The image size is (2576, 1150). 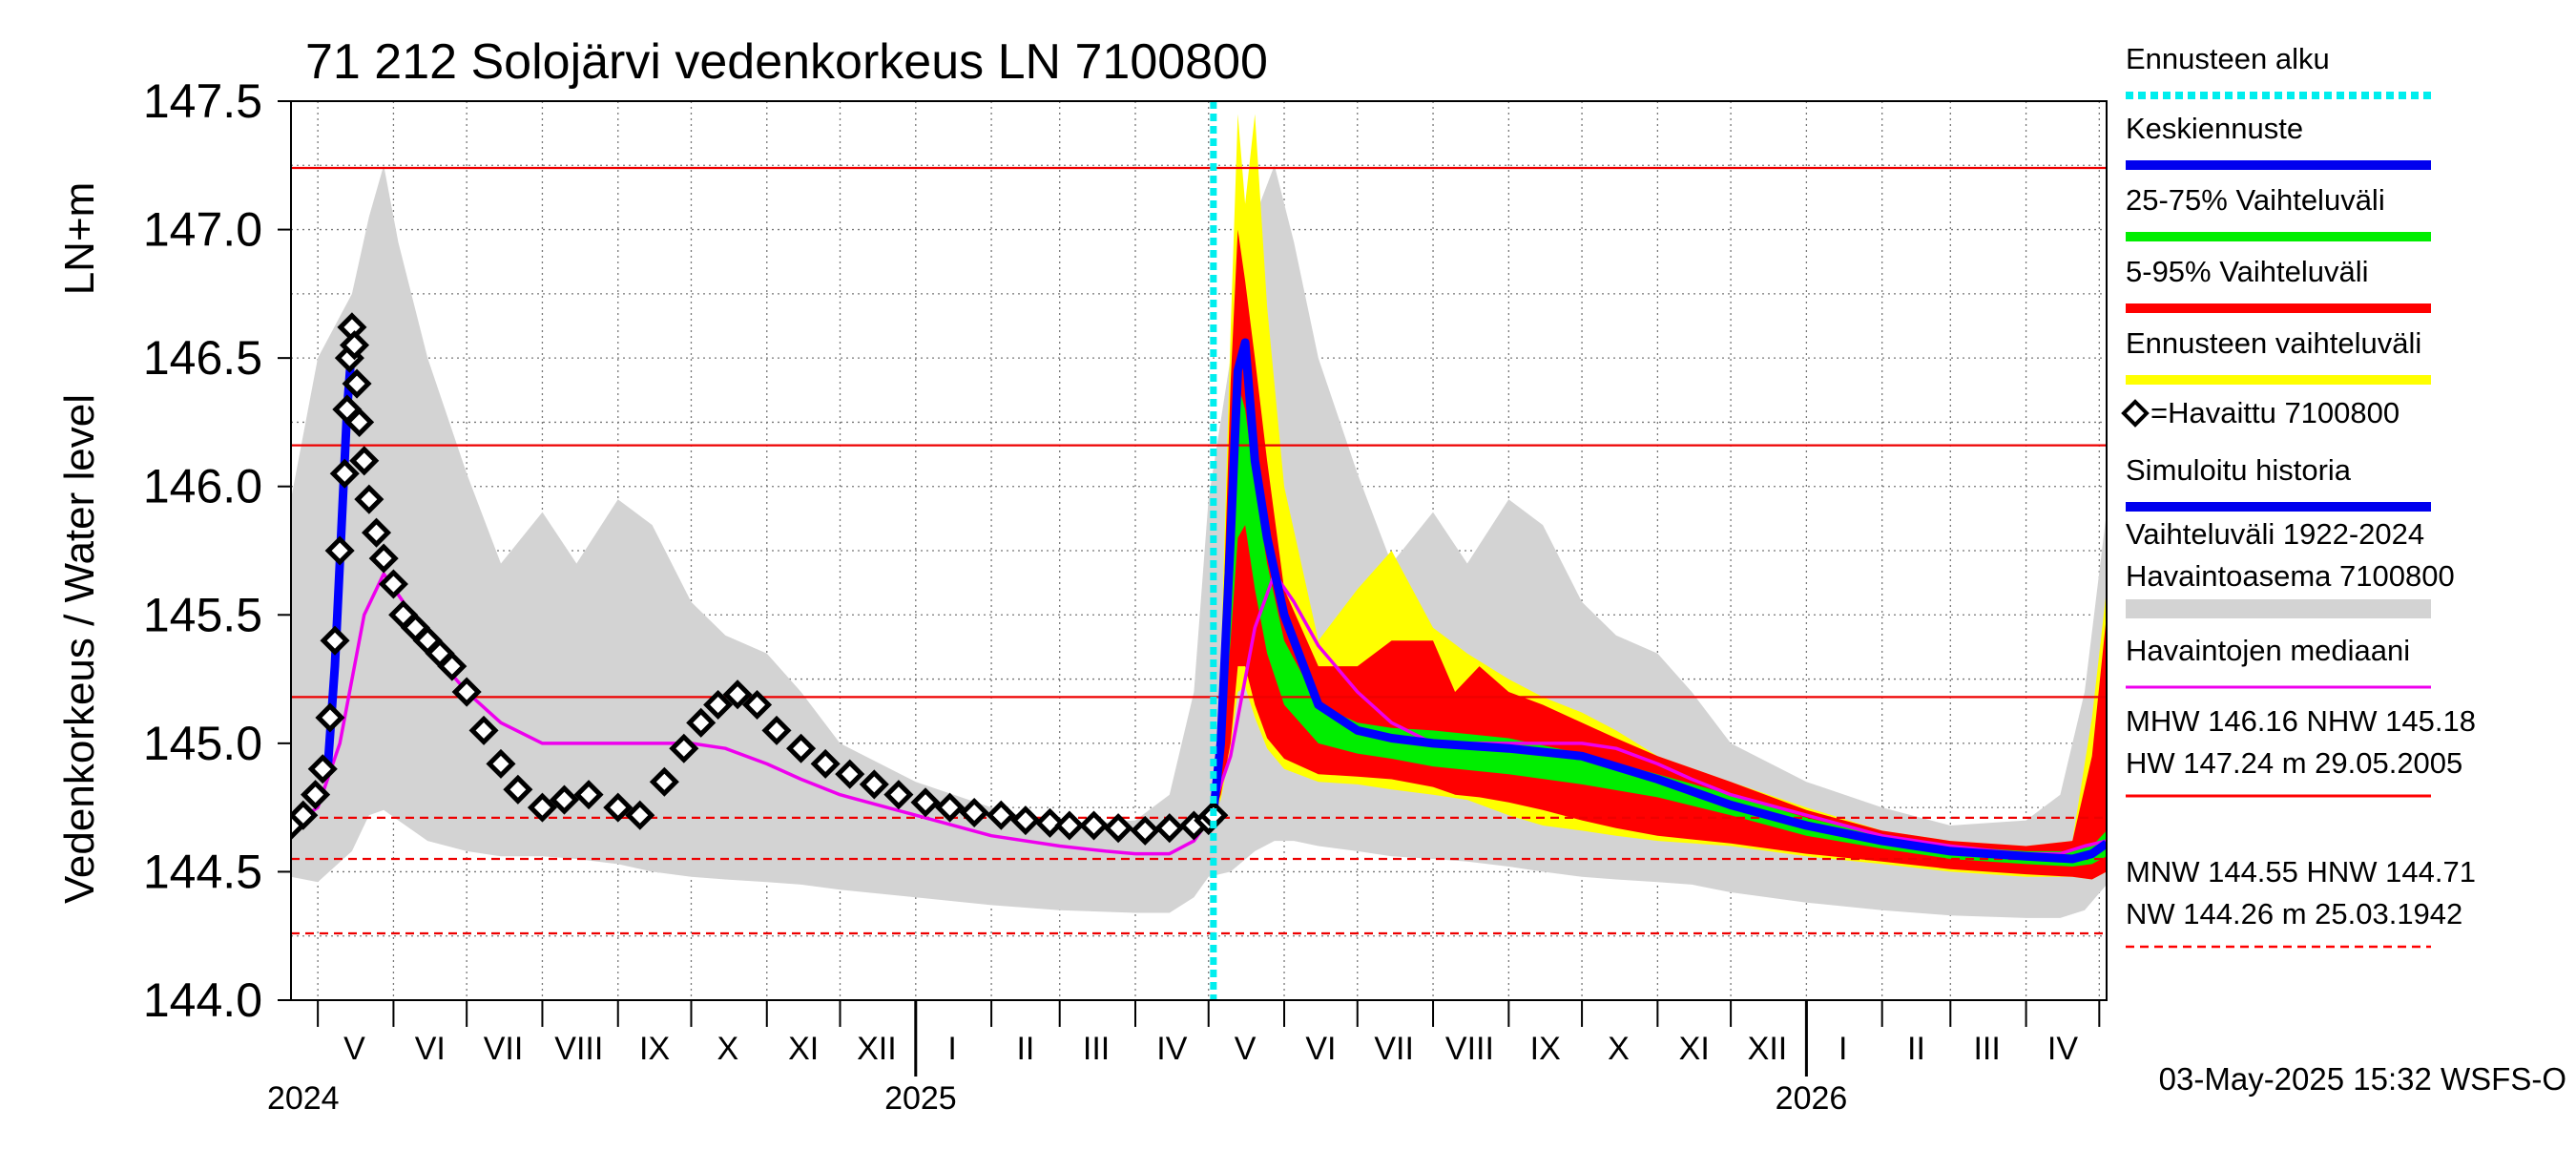 I want to click on legend-label: Vaihteluväli 1922-2024, so click(x=2275, y=534).